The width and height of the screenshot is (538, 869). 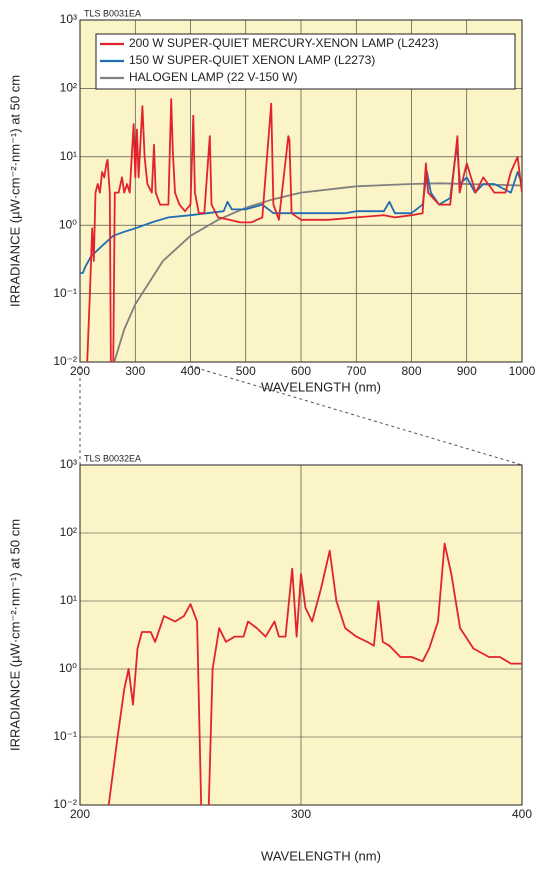 I want to click on x-tick-label: 800, so click(x=411, y=371).